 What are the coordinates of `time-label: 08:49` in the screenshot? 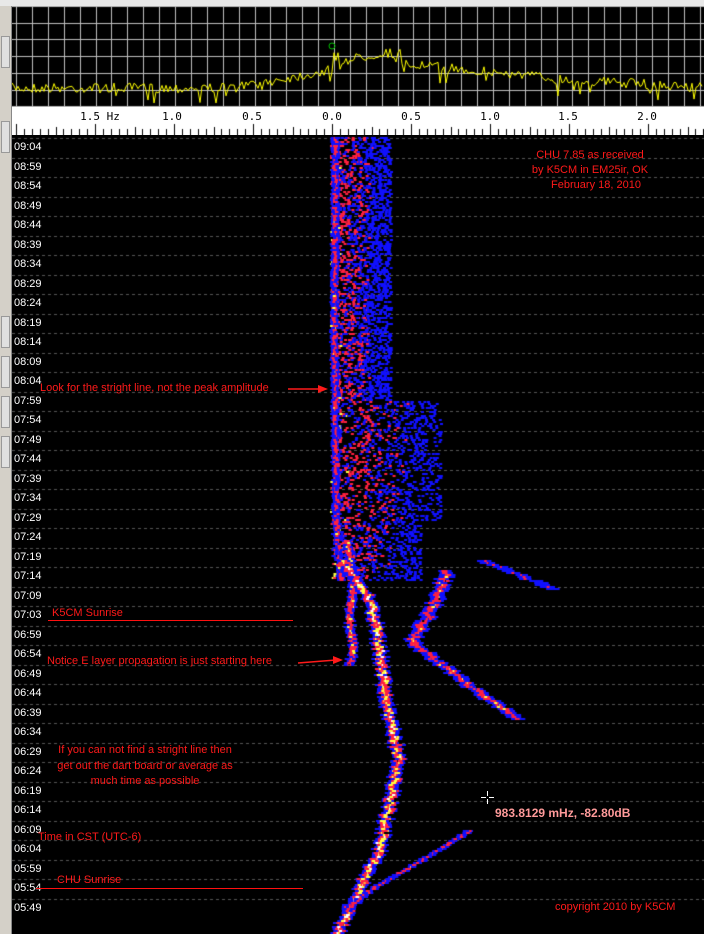 It's located at (28, 205).